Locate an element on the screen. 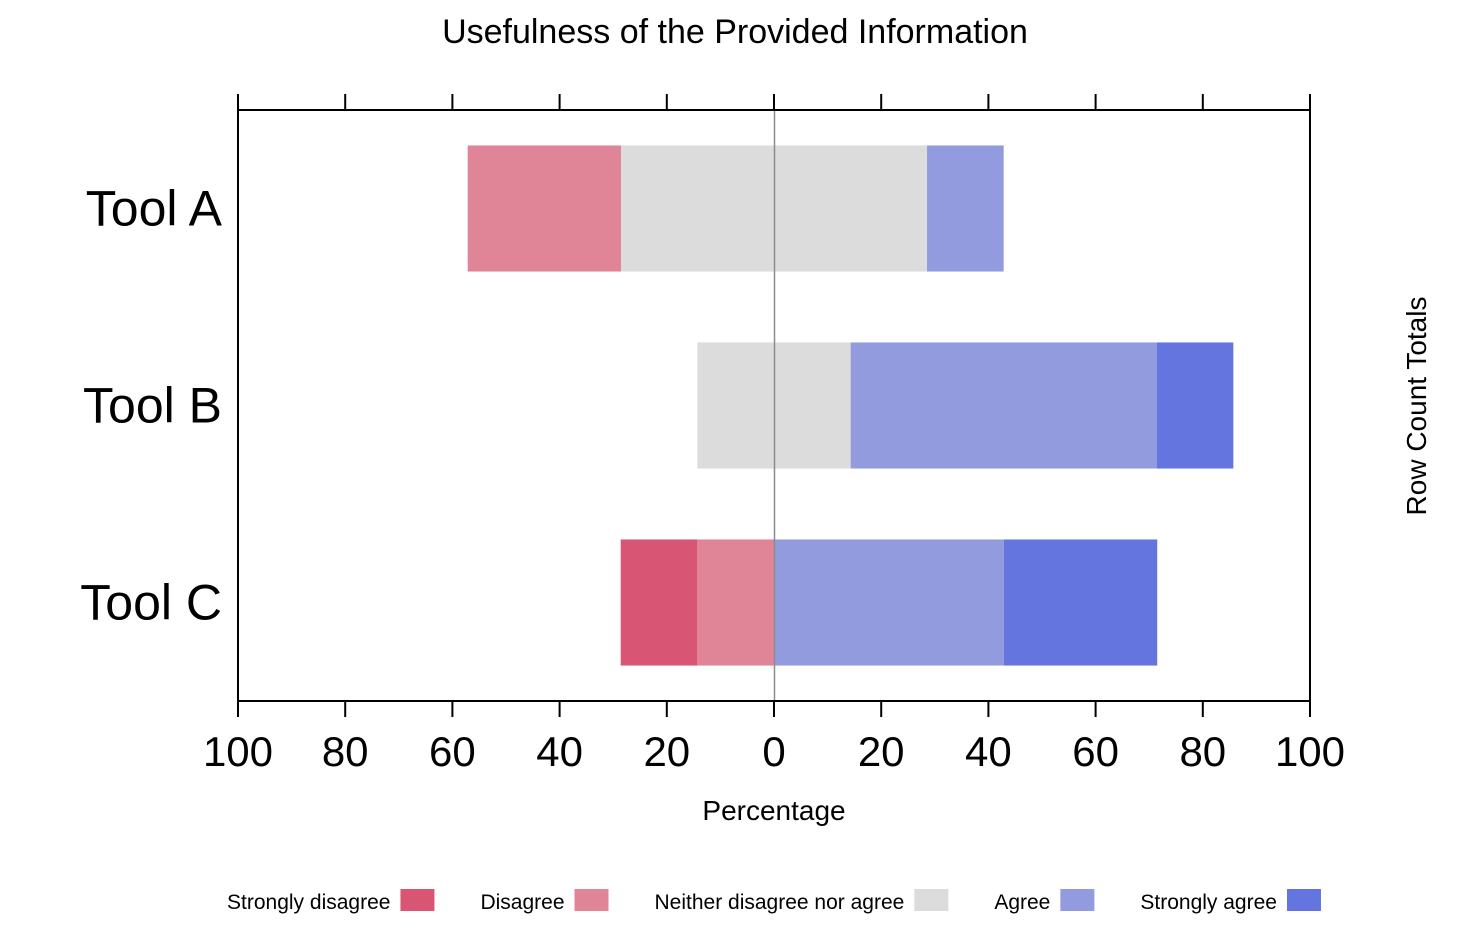  bar-tool-b-strongly-agree is located at coordinates (1195, 405).